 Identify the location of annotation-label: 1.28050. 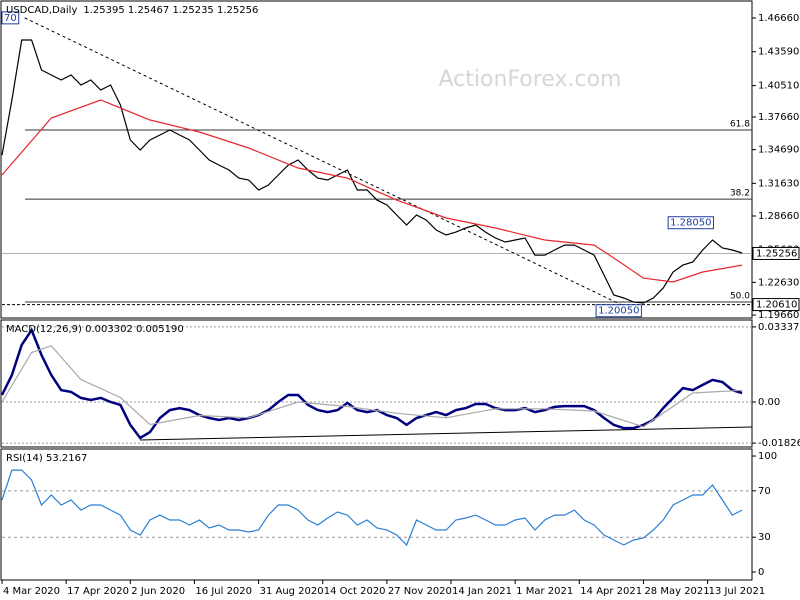
(690, 223).